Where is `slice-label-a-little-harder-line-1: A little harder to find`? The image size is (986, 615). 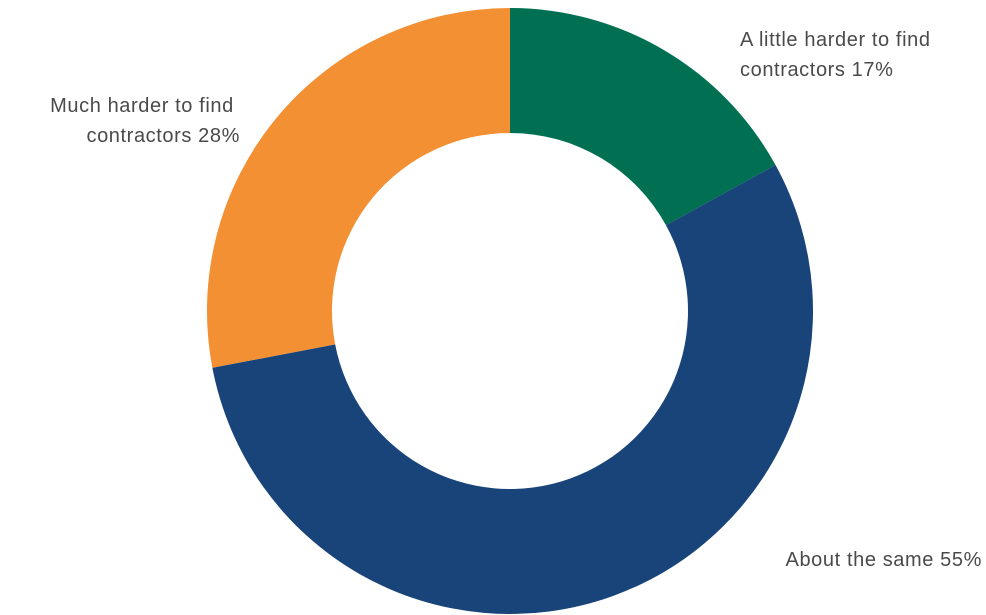 slice-label-a-little-harder-line-1: A little harder to find is located at coordinates (835, 40).